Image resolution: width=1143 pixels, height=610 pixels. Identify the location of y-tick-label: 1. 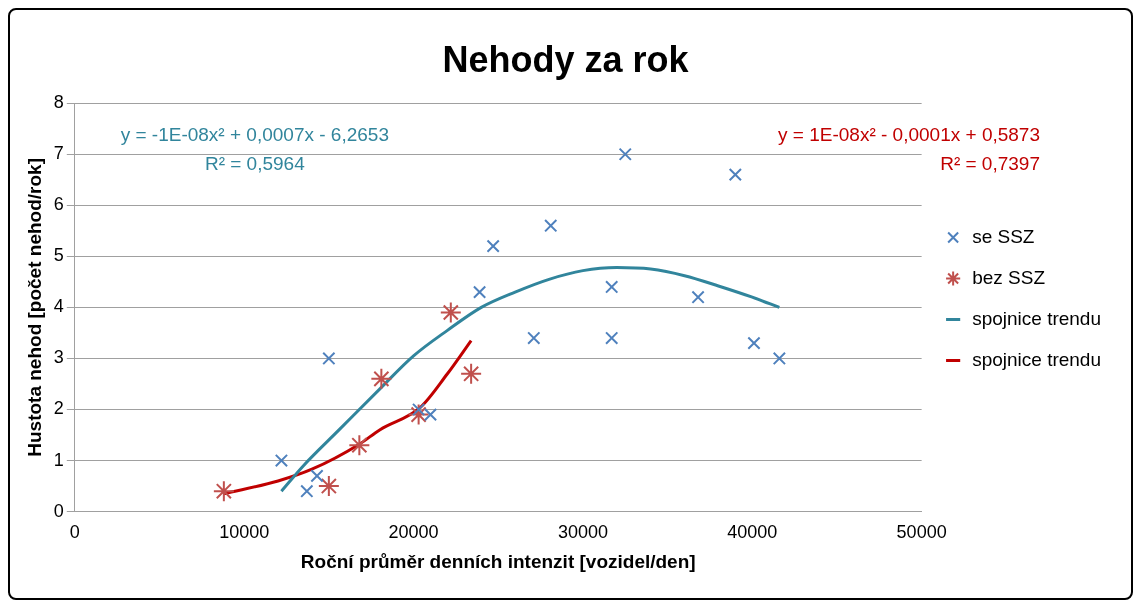
(58, 459).